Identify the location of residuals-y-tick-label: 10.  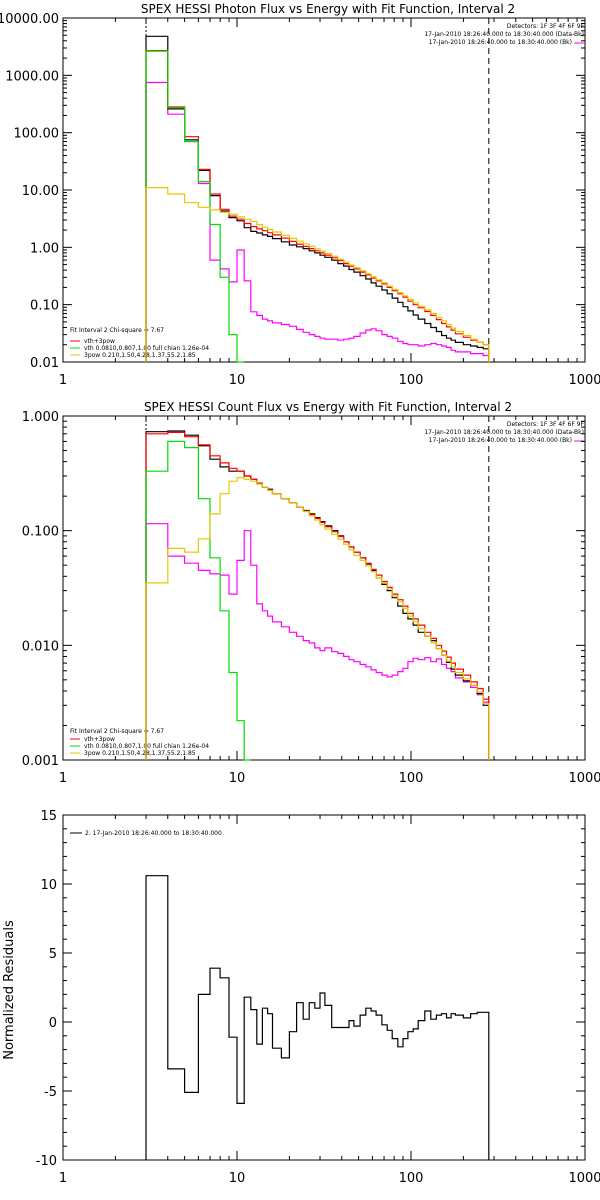
(48, 885).